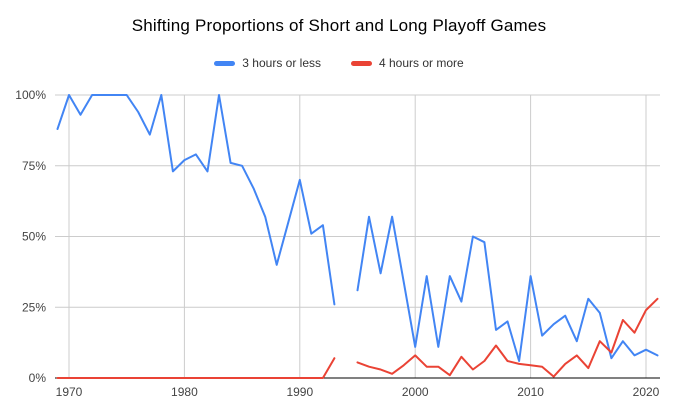 This screenshot has height=419, width=678. Describe the element at coordinates (69, 392) in the screenshot. I see `x-axis-label: 1970` at that location.